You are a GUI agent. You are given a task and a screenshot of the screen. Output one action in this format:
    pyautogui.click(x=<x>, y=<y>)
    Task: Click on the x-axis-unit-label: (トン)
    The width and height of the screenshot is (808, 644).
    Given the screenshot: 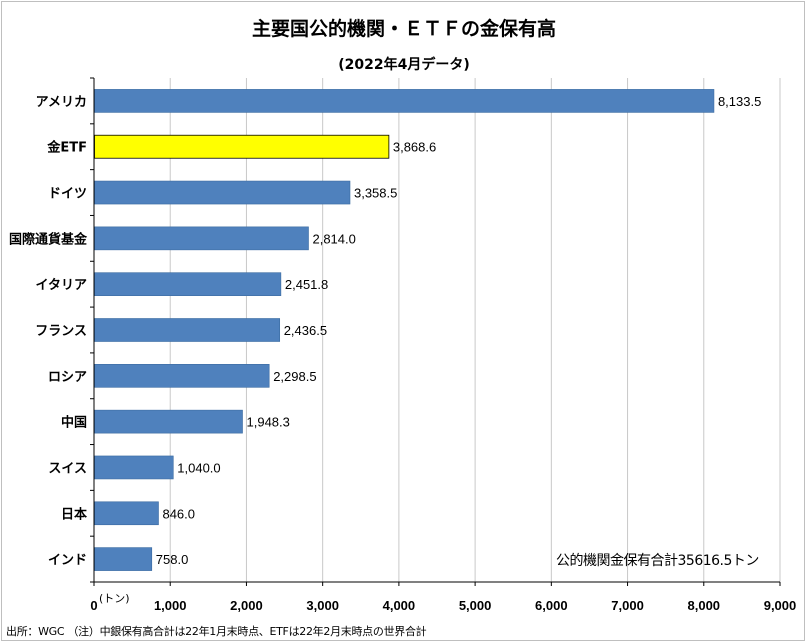 What is the action you would take?
    pyautogui.click(x=114, y=598)
    